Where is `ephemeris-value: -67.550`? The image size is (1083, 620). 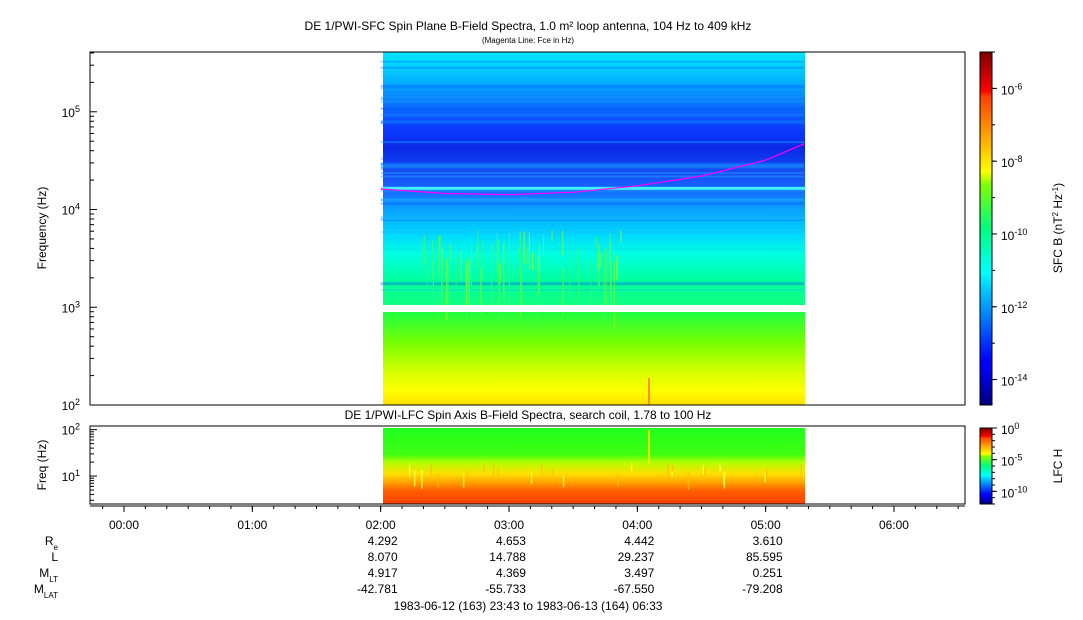 ephemeris-value: -67.550 is located at coordinates (634, 589).